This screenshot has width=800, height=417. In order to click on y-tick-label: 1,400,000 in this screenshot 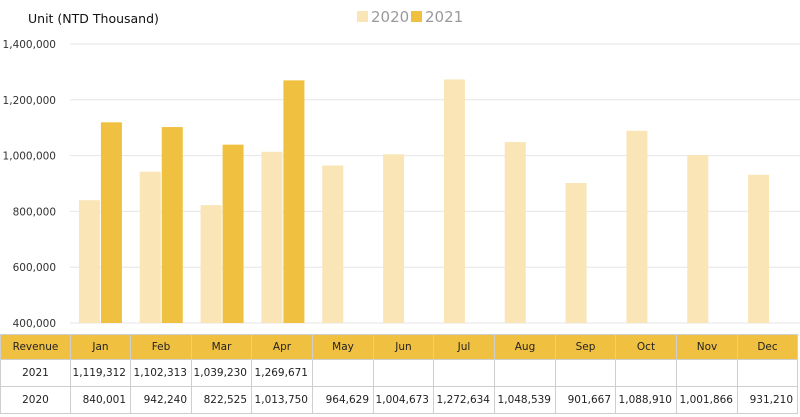, I will do `click(29, 45)`.